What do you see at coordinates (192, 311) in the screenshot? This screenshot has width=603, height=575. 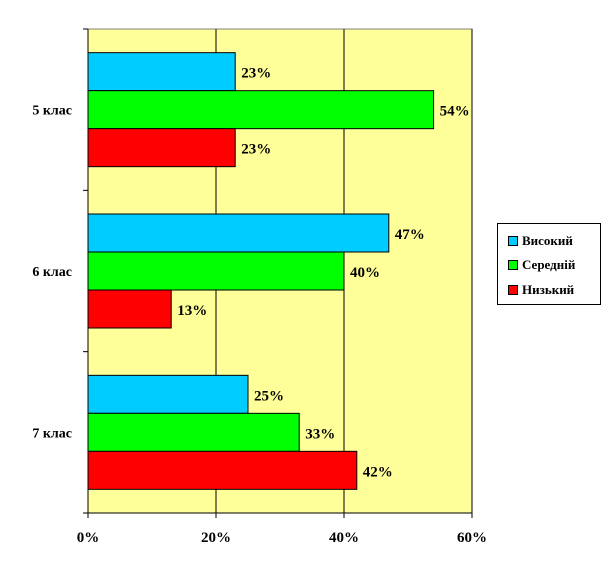 I see `data-label: 13%` at bounding box center [192, 311].